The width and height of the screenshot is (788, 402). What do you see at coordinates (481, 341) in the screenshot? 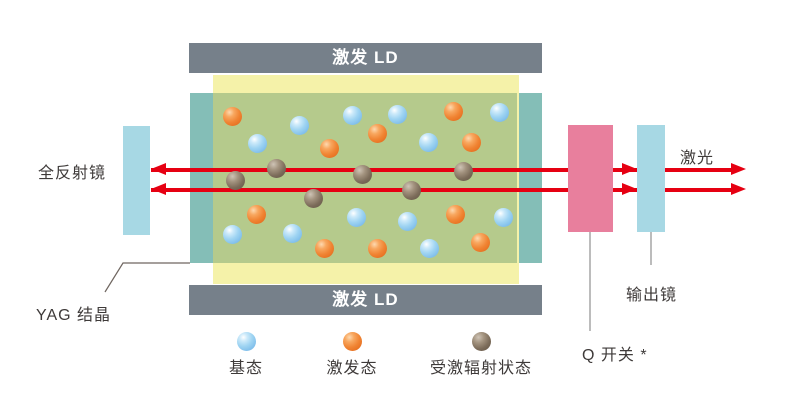
I see `stimulated-emission-ball-icon` at bounding box center [481, 341].